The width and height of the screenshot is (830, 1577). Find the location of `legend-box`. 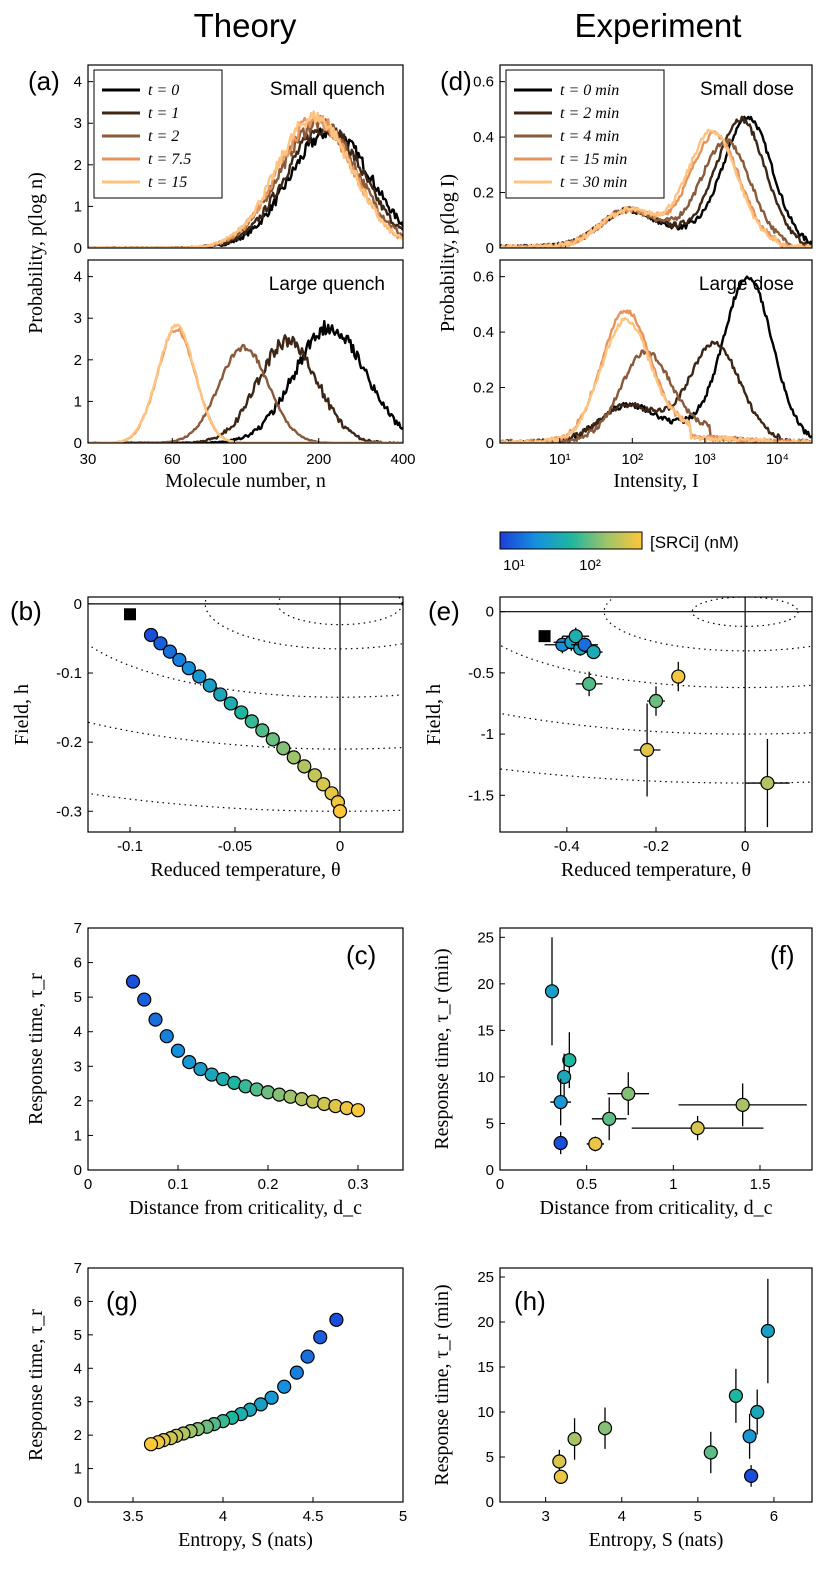

legend-box is located at coordinates (158, 134).